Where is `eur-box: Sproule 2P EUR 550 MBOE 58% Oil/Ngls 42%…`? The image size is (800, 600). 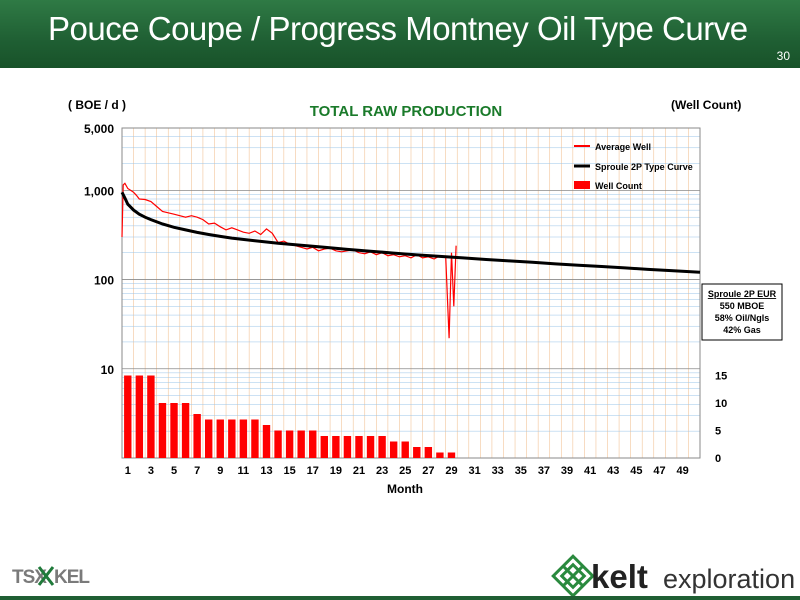 eur-box: Sproule 2P EUR 550 MBOE 58% Oil/Ngls 42%… is located at coordinates (742, 312).